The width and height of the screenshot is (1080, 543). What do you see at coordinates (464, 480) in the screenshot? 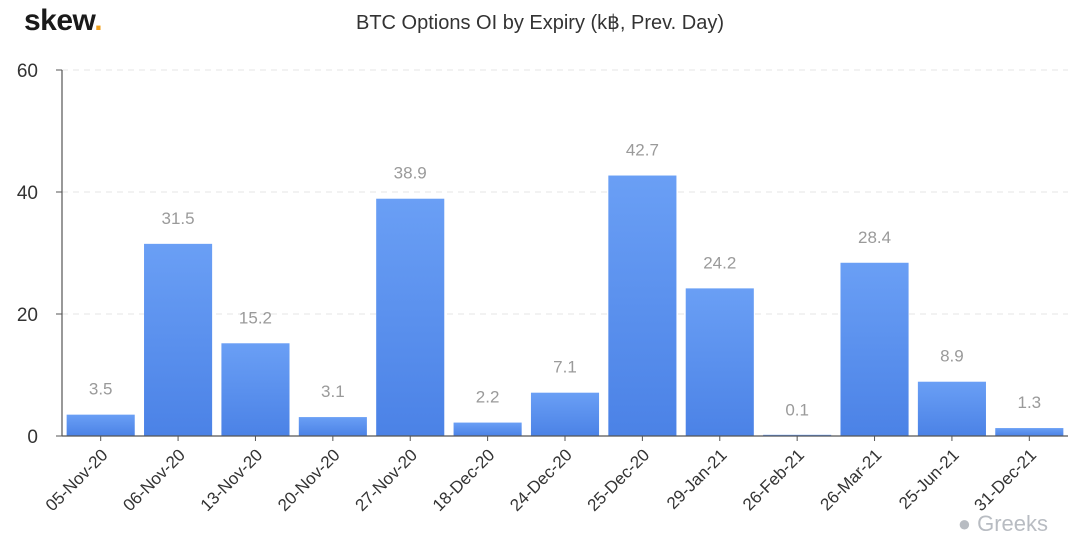
I see `x-tick-label: 18-Dec-20` at bounding box center [464, 480].